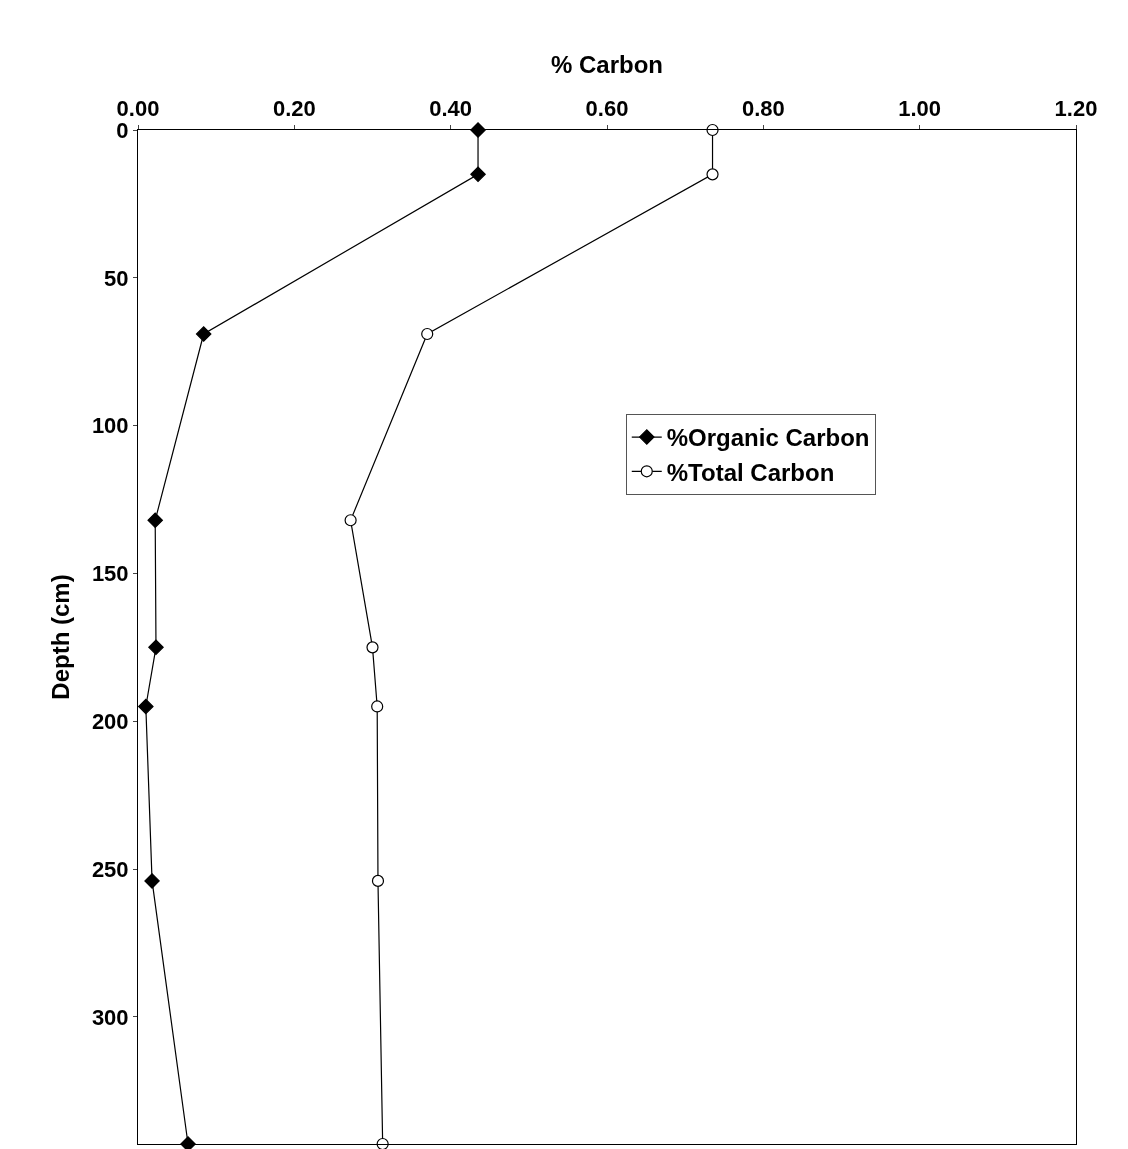 This screenshot has height=1149, width=1128. What do you see at coordinates (60, 637) in the screenshot?
I see `y-axis-title: Depth (cm)` at bounding box center [60, 637].